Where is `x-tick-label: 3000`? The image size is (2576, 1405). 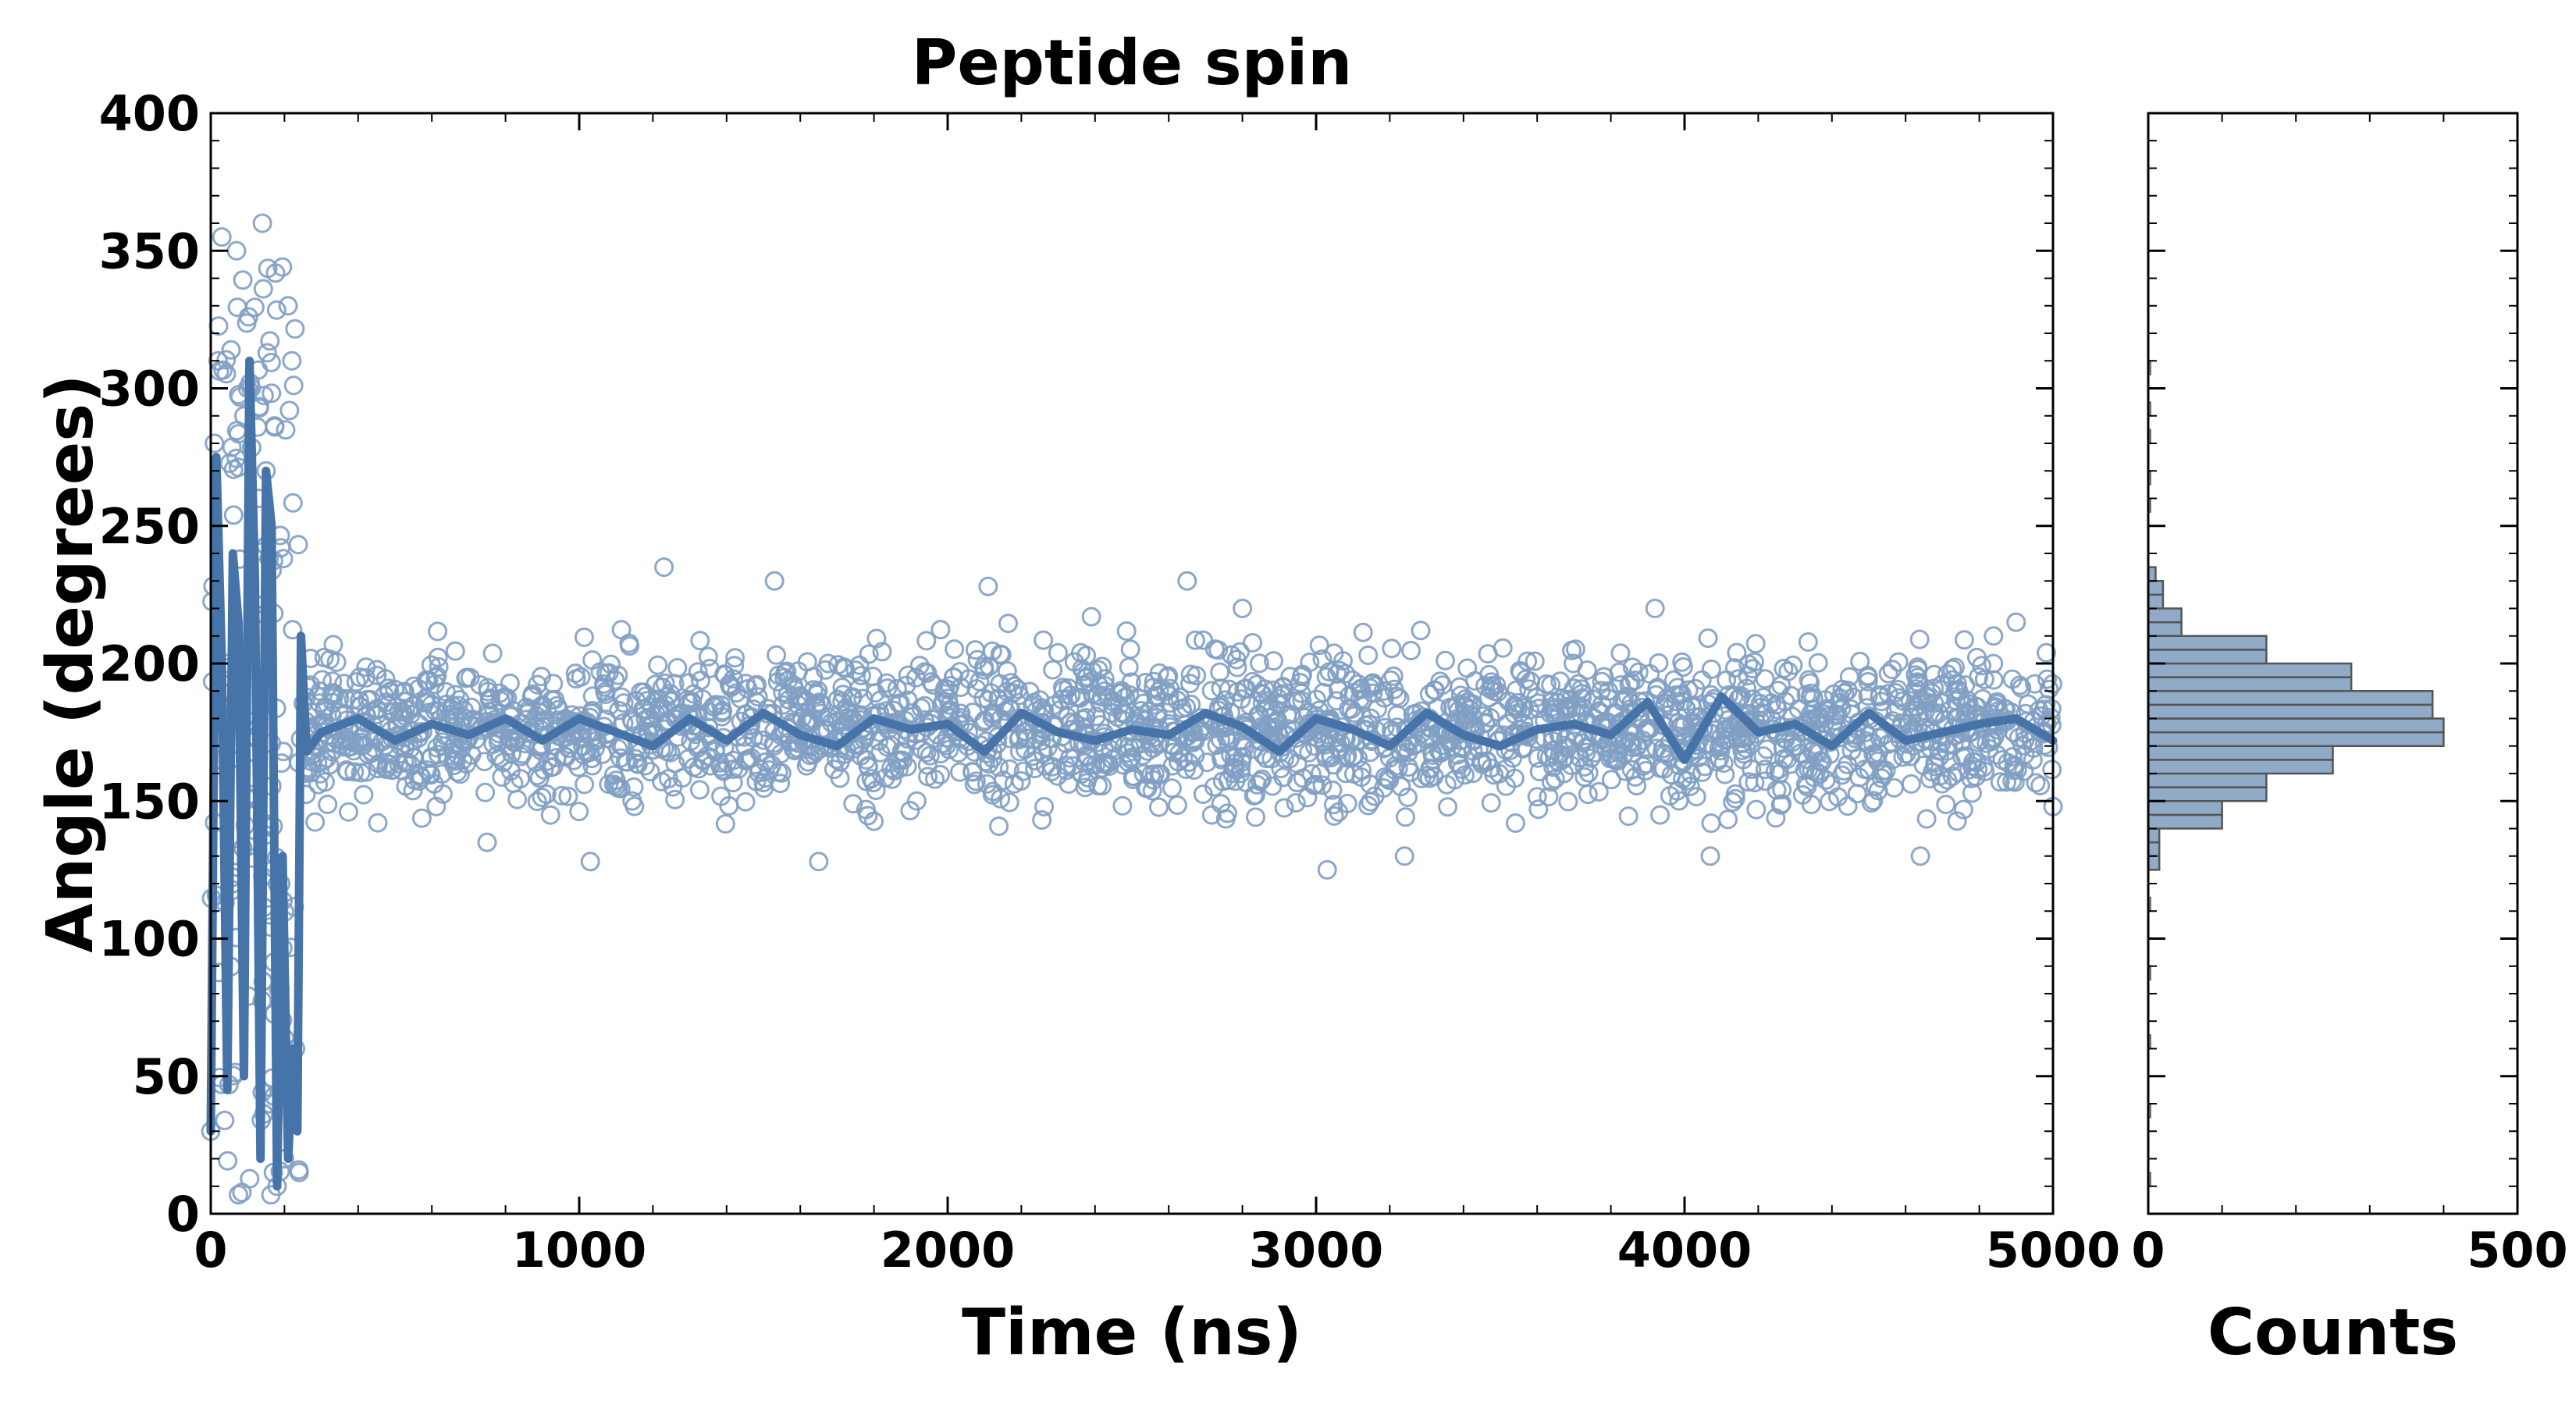 x-tick-label: 3000 is located at coordinates (1316, 1250).